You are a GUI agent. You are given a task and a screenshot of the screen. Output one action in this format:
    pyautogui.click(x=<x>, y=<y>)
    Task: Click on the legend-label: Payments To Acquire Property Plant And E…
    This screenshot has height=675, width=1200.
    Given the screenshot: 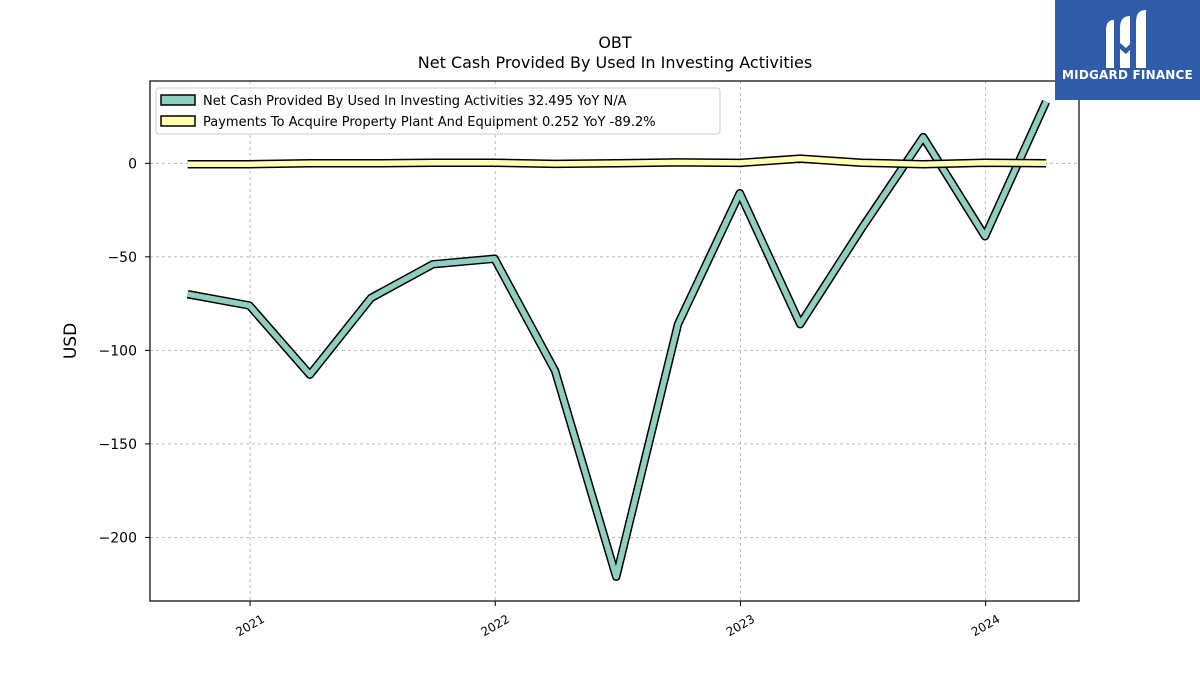 What is the action you would take?
    pyautogui.click(x=429, y=122)
    